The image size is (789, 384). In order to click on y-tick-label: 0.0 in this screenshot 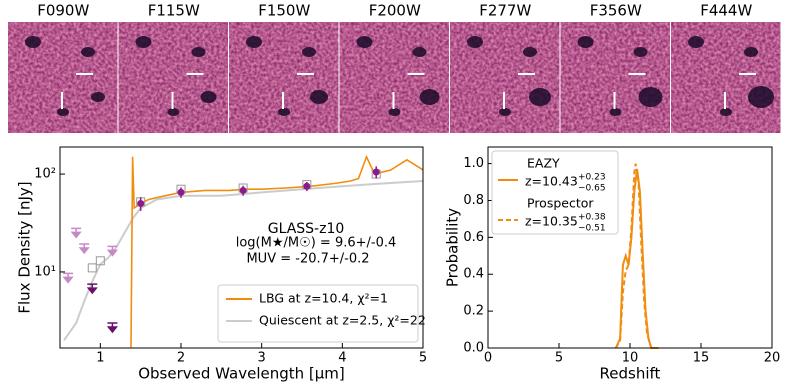, I will do `click(473, 348)`.